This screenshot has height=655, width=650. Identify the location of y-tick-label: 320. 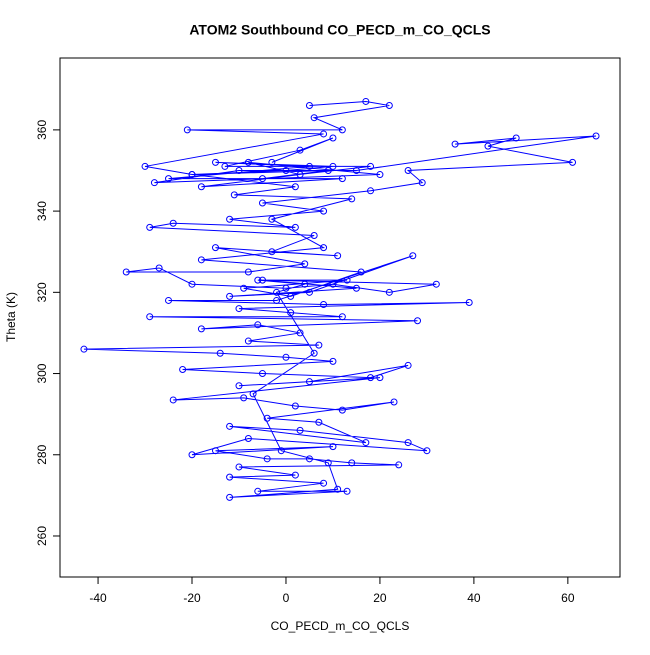
(42, 292).